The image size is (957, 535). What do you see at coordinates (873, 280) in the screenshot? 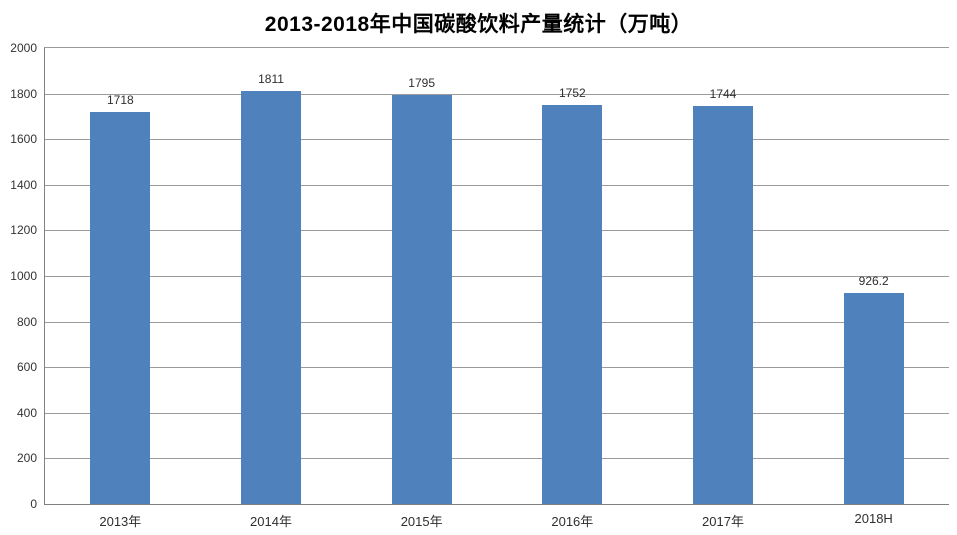
I see `bar-value-label: 926.2` at bounding box center [873, 280].